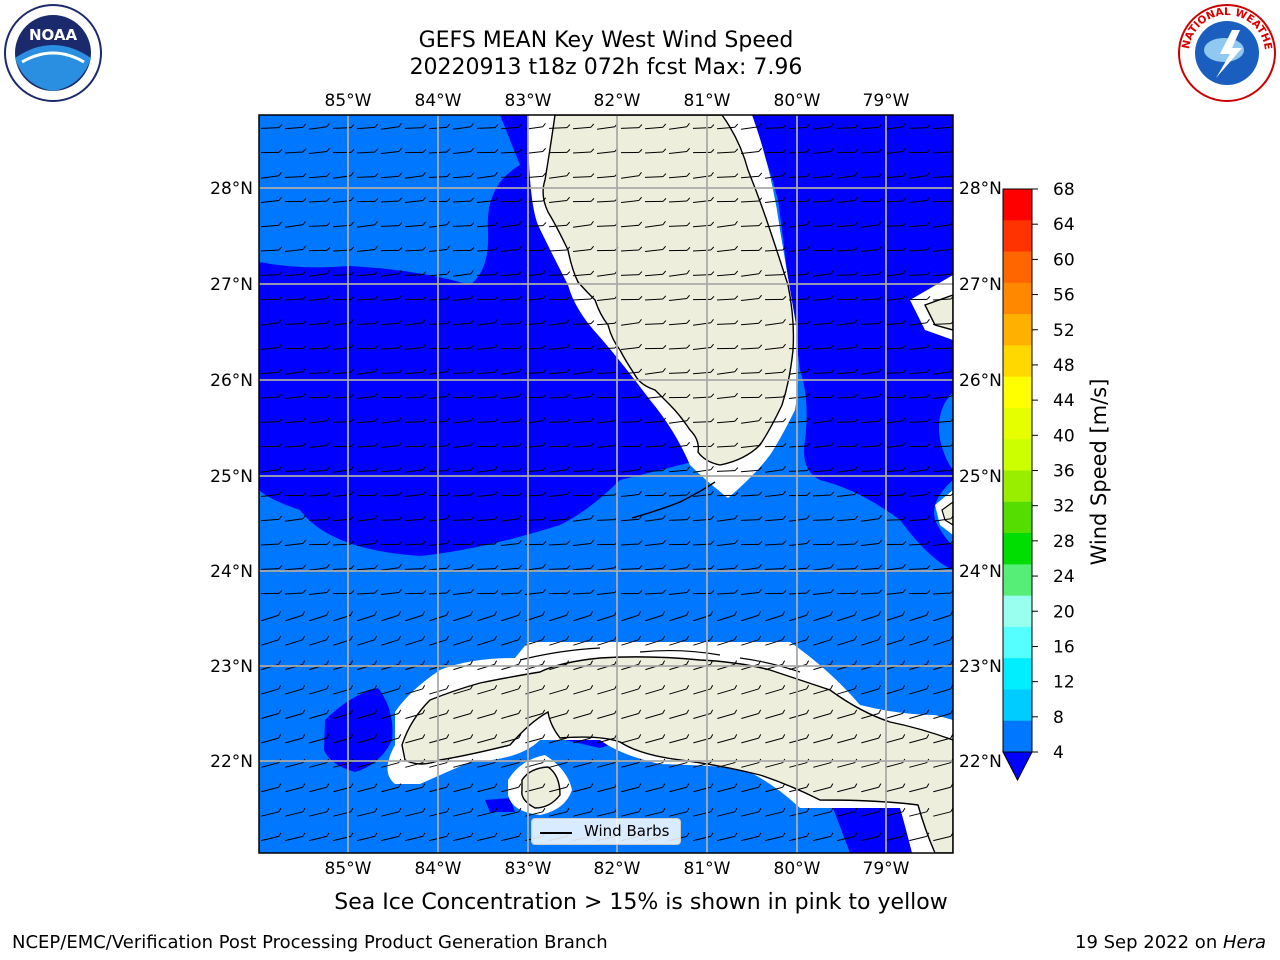 Image resolution: width=1280 pixels, height=960 pixels. I want to click on colorbar-tick: 8, so click(1058, 718).